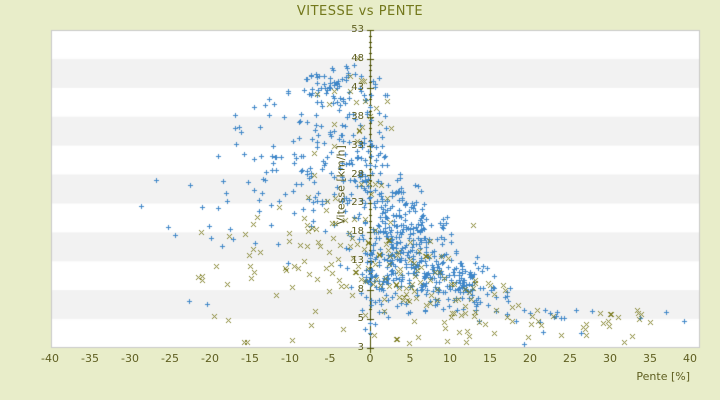 The width and height of the screenshot is (720, 400). Describe the element at coordinates (210, 358) in the screenshot. I see `x-tick-label: -20` at that location.